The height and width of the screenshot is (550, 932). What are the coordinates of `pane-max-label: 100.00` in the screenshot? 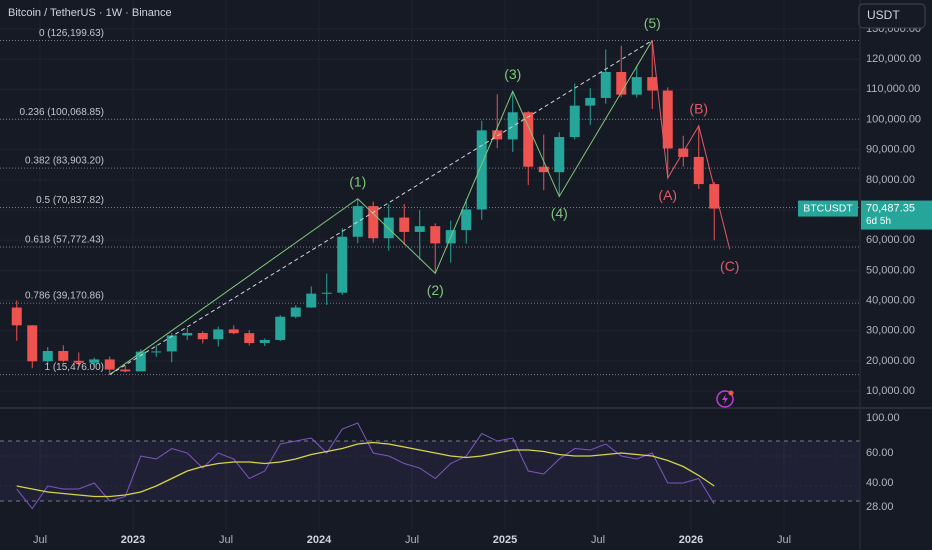 It's located at (883, 418).